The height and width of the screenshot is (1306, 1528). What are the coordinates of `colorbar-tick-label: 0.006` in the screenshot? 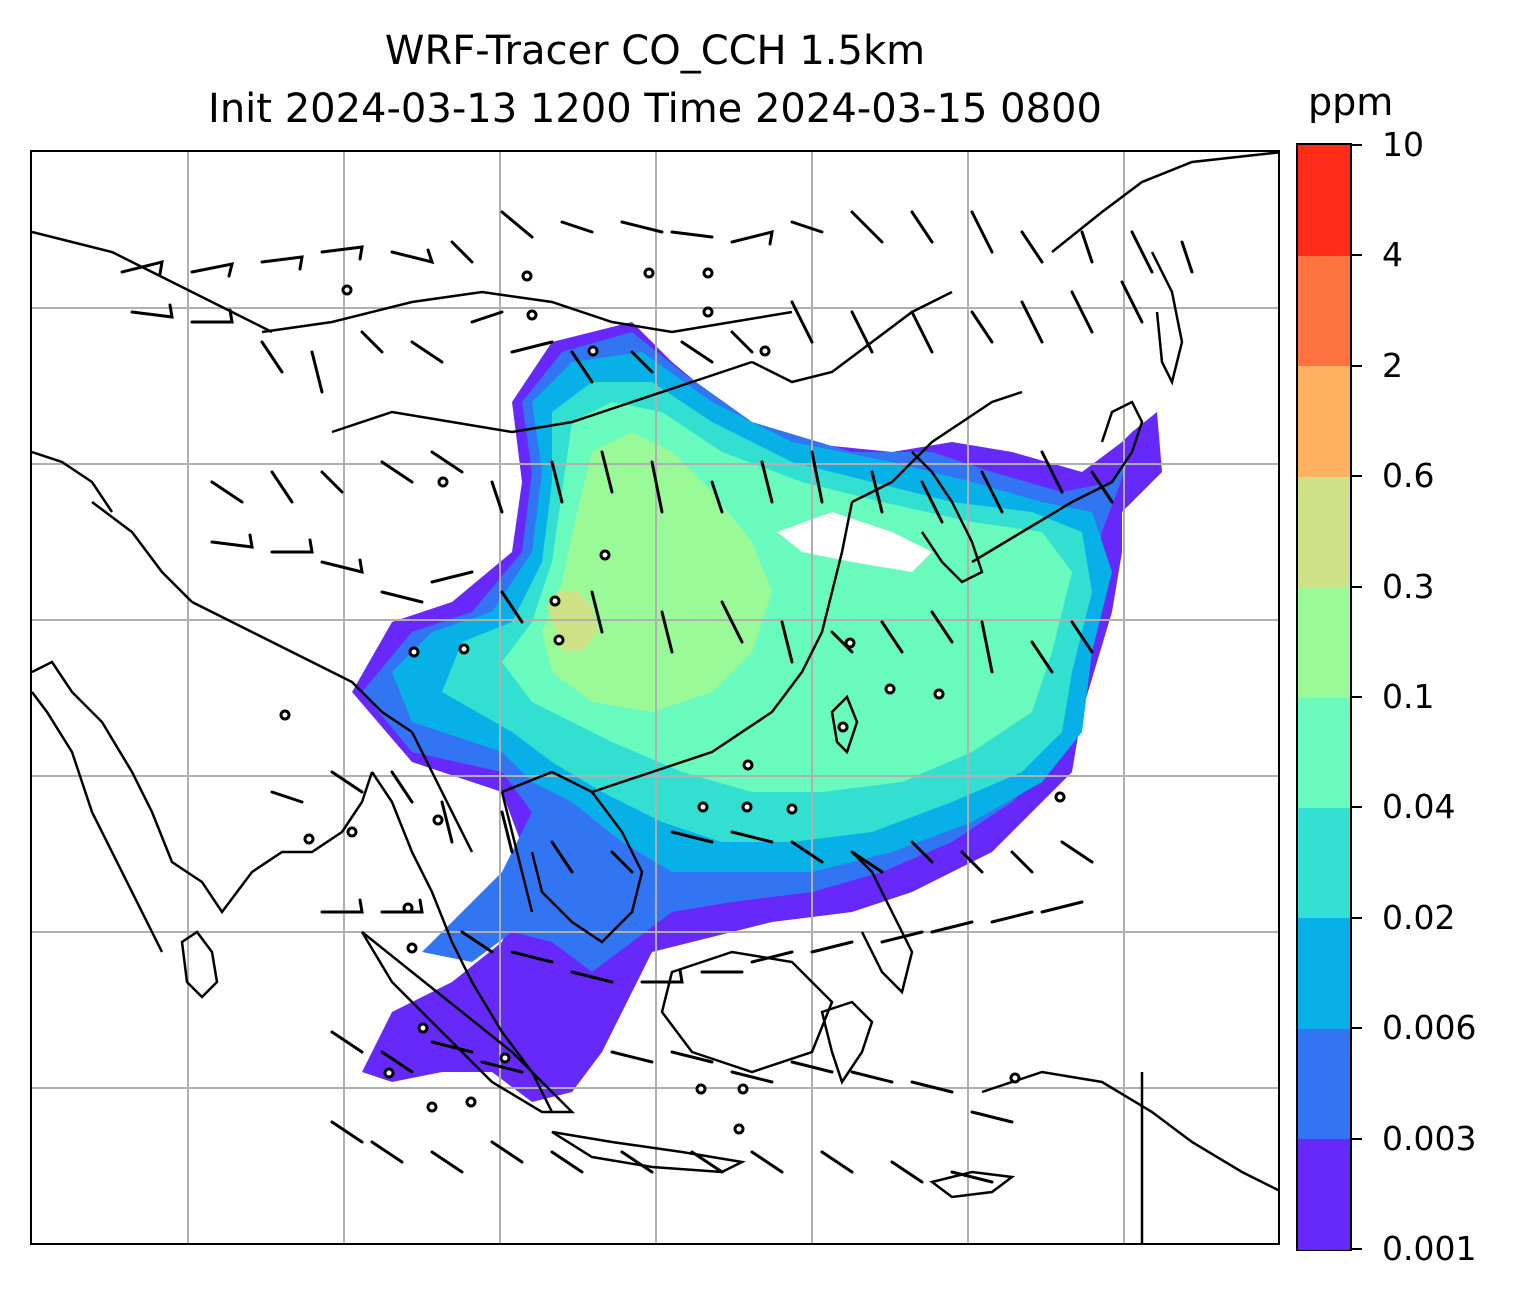 It's located at (1429, 1028).